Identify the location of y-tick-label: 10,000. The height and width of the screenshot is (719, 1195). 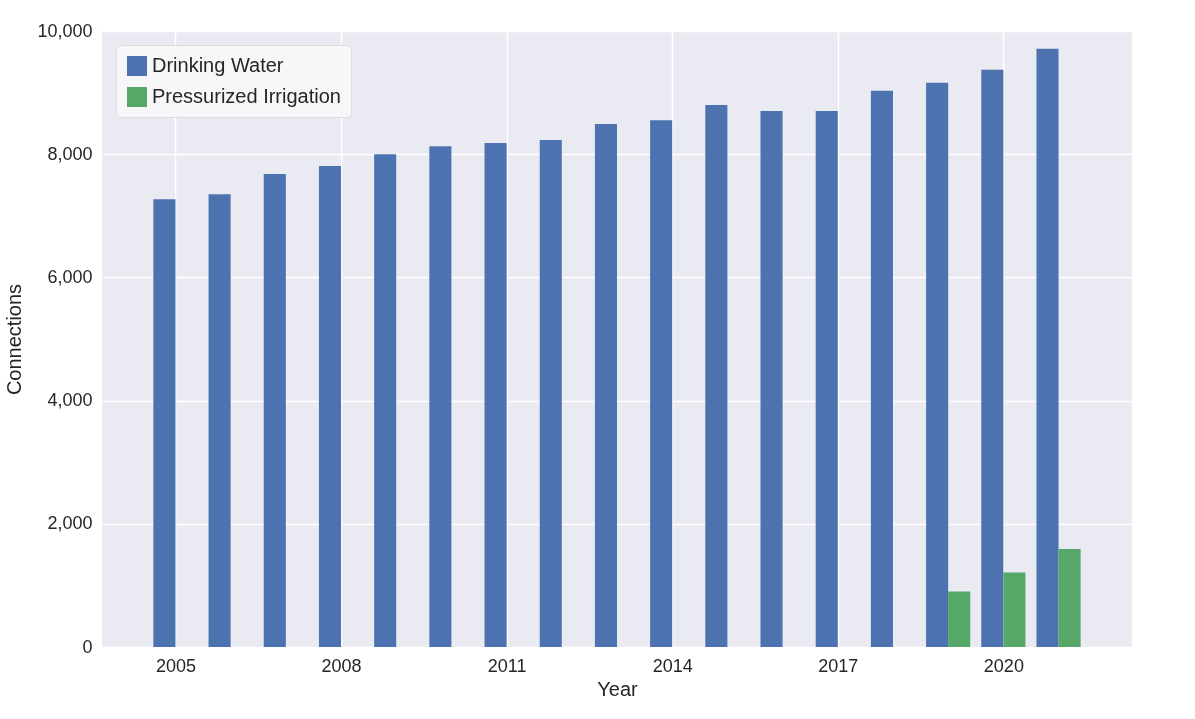
(65, 30).